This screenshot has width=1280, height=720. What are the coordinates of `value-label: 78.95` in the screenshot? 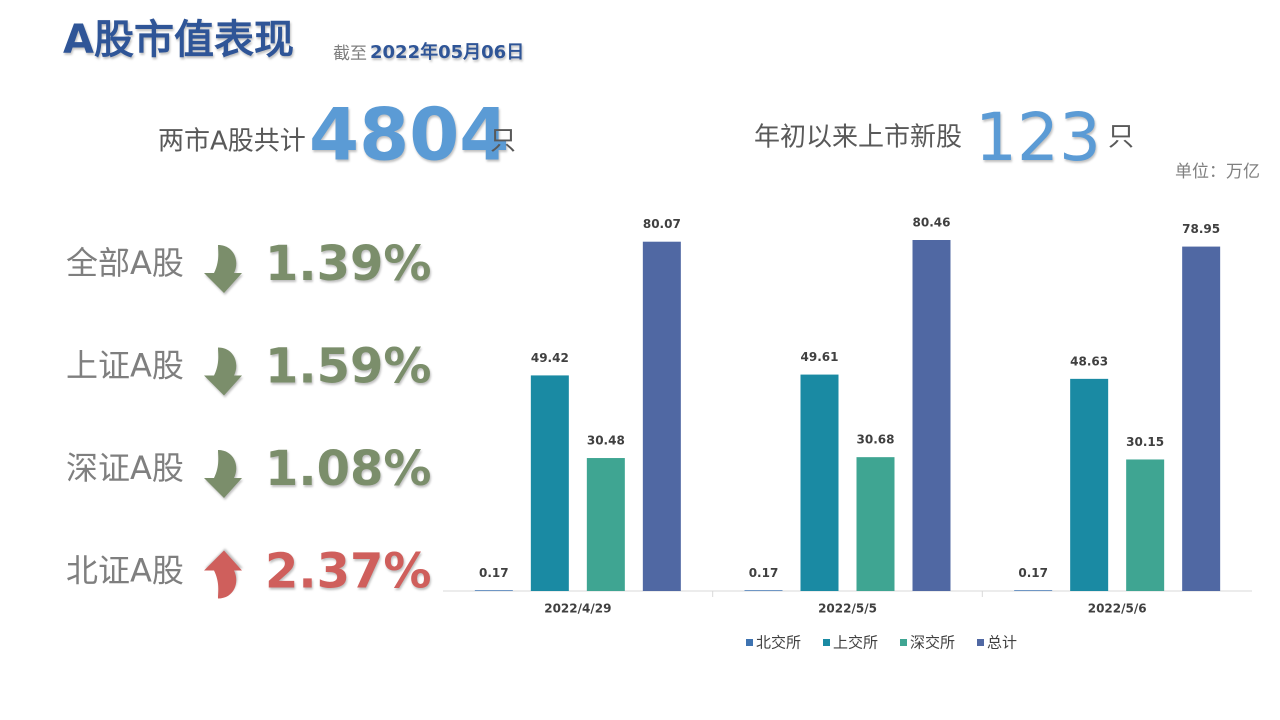 It's located at (1201, 229).